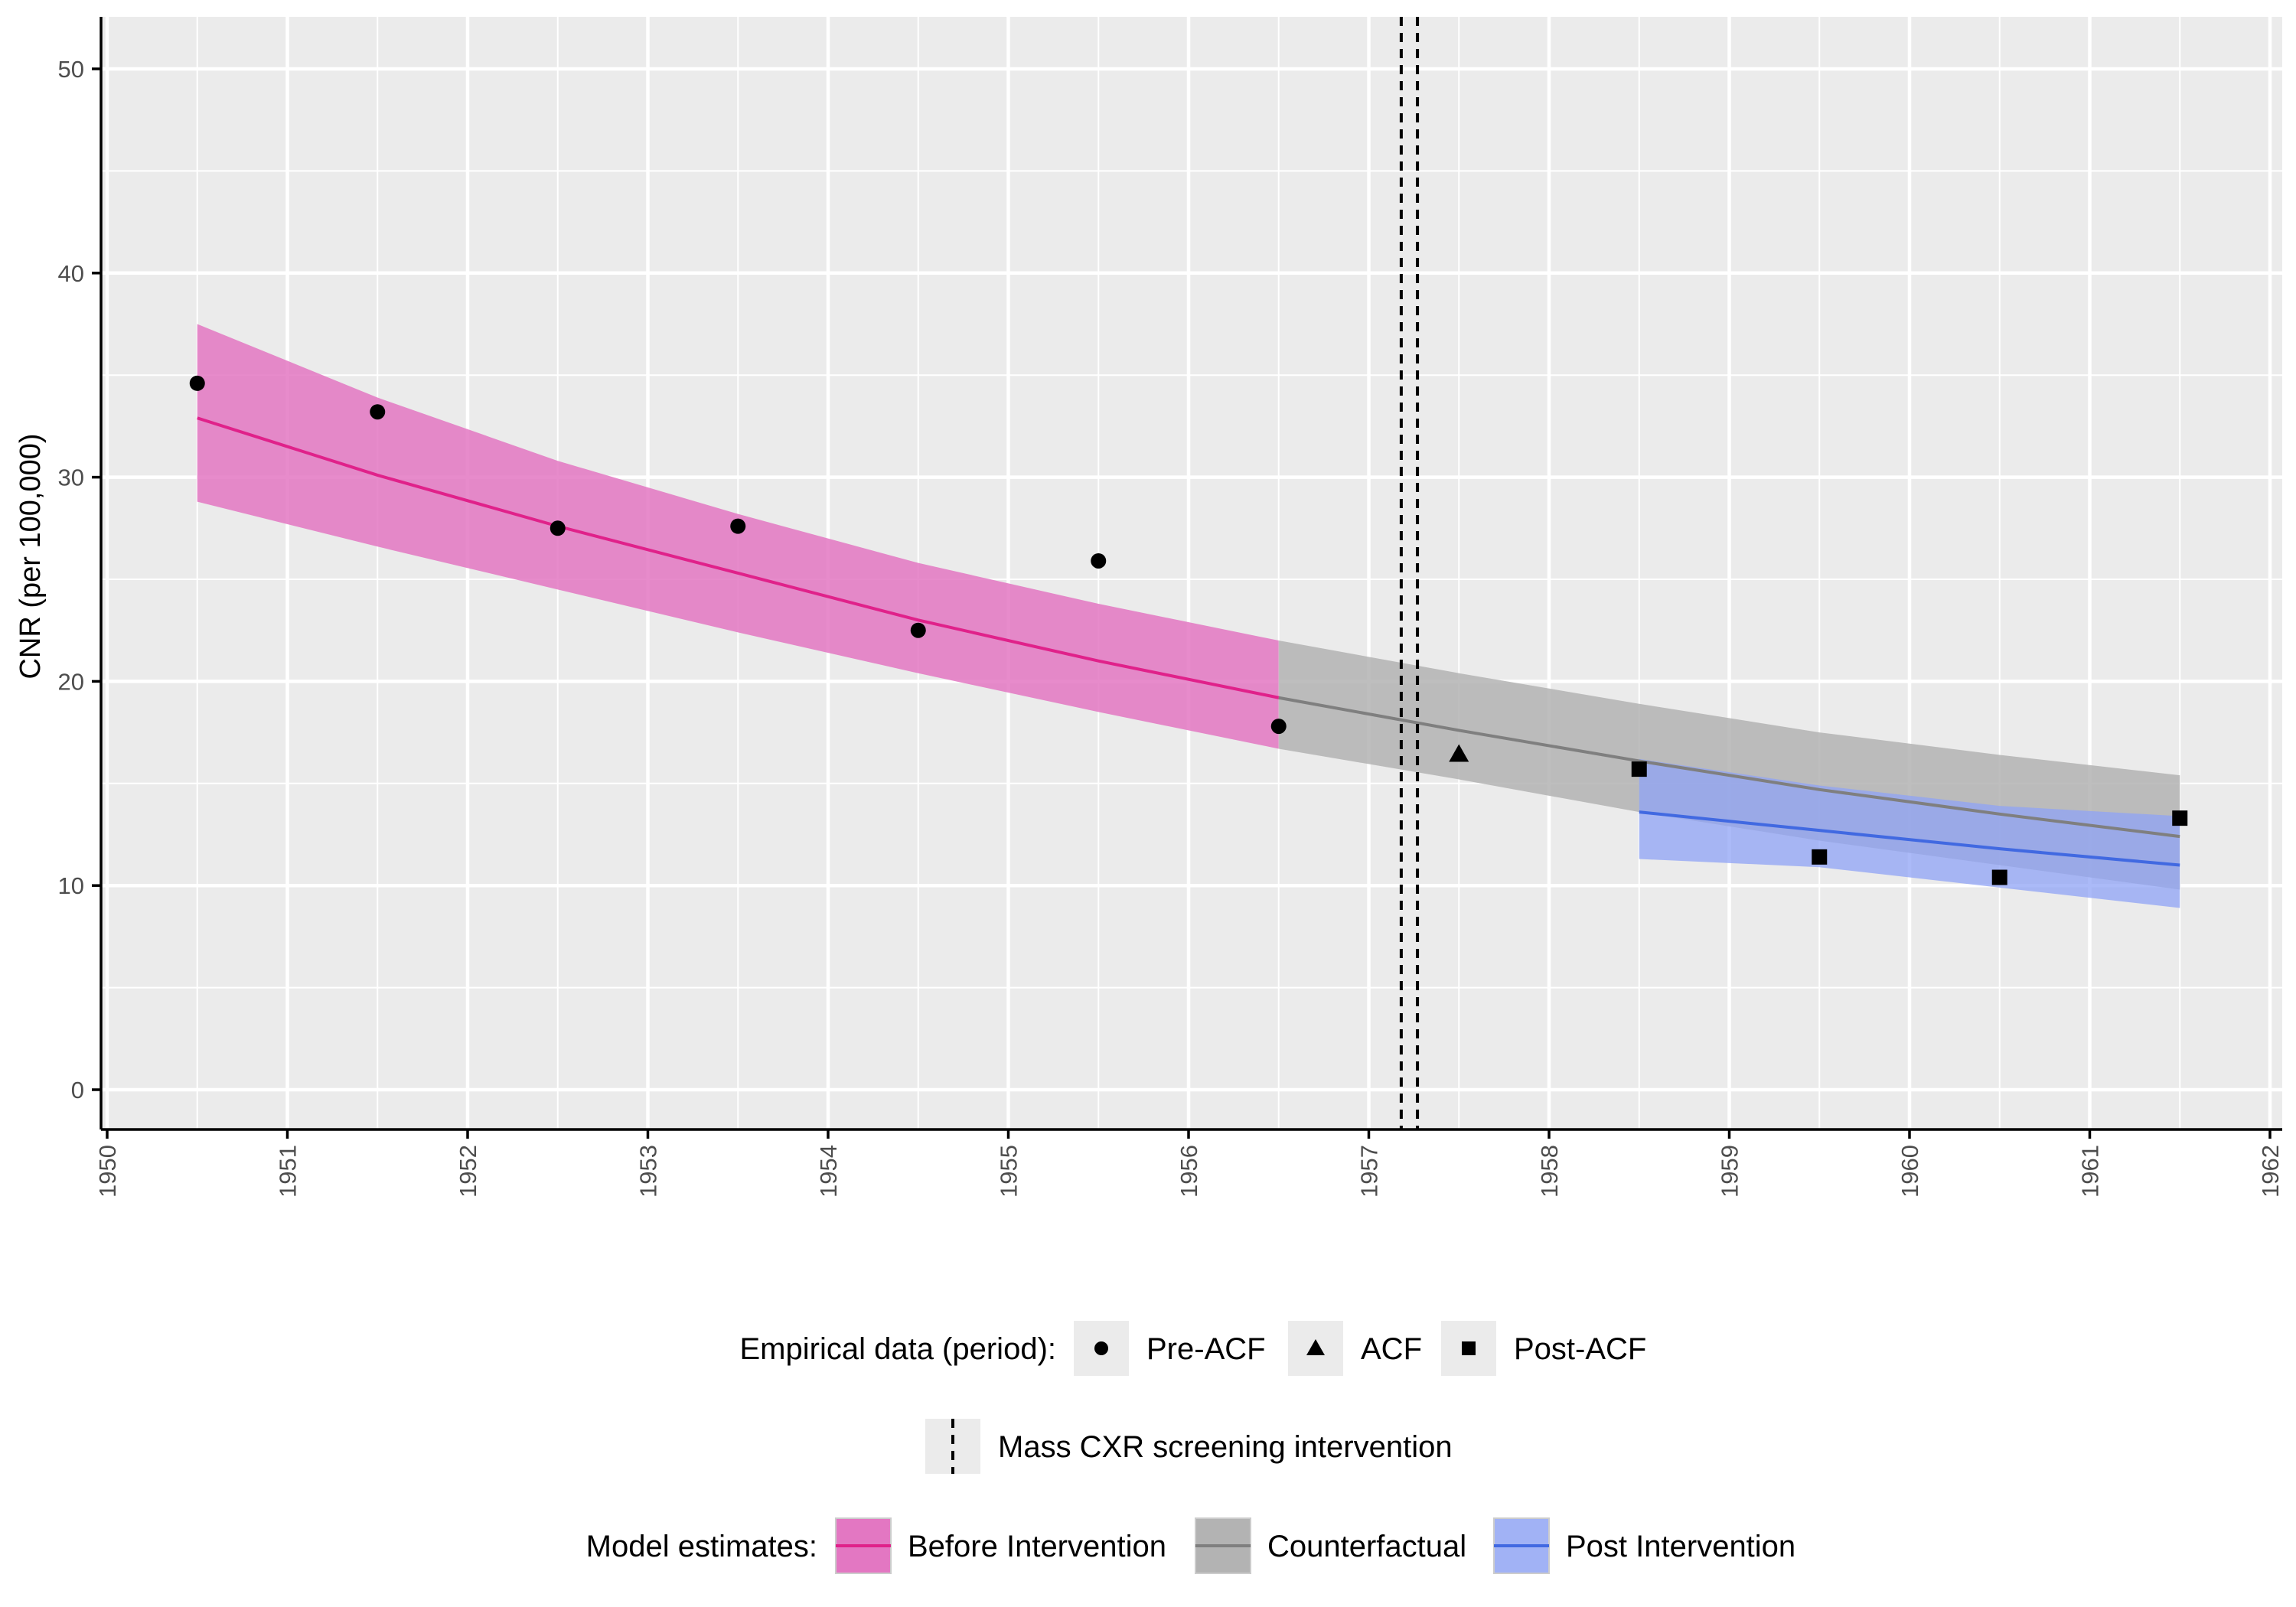  Describe the element at coordinates (648, 1171) in the screenshot. I see `x-tick-label: 1953` at that location.